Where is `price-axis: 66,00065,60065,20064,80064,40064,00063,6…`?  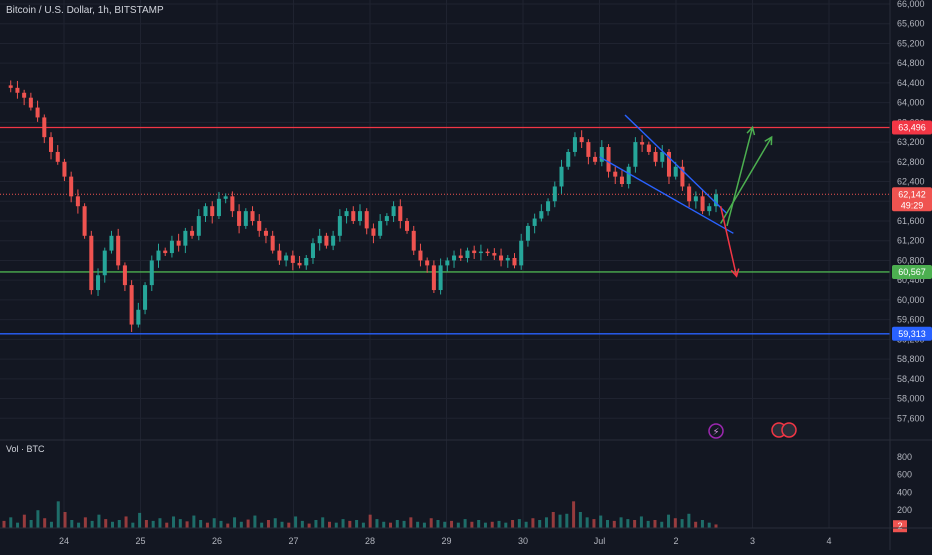 price-axis: 66,00065,60065,20064,80064,40064,00063,6… is located at coordinates (910, 275).